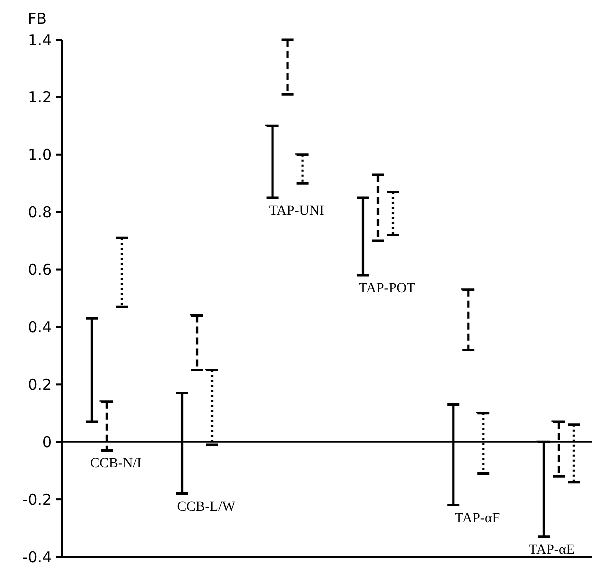 This screenshot has width=600, height=572. What do you see at coordinates (40, 155) in the screenshot?
I see `y-tick-label: 1.0` at bounding box center [40, 155].